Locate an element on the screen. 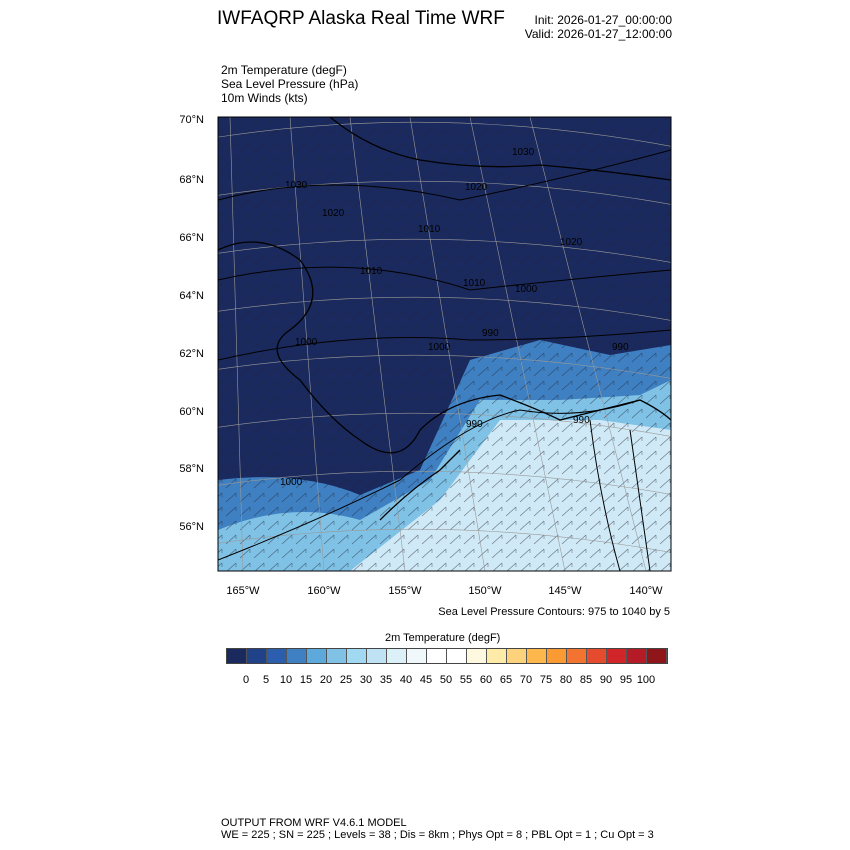  lat-label: 70°N is located at coordinates (191, 120).